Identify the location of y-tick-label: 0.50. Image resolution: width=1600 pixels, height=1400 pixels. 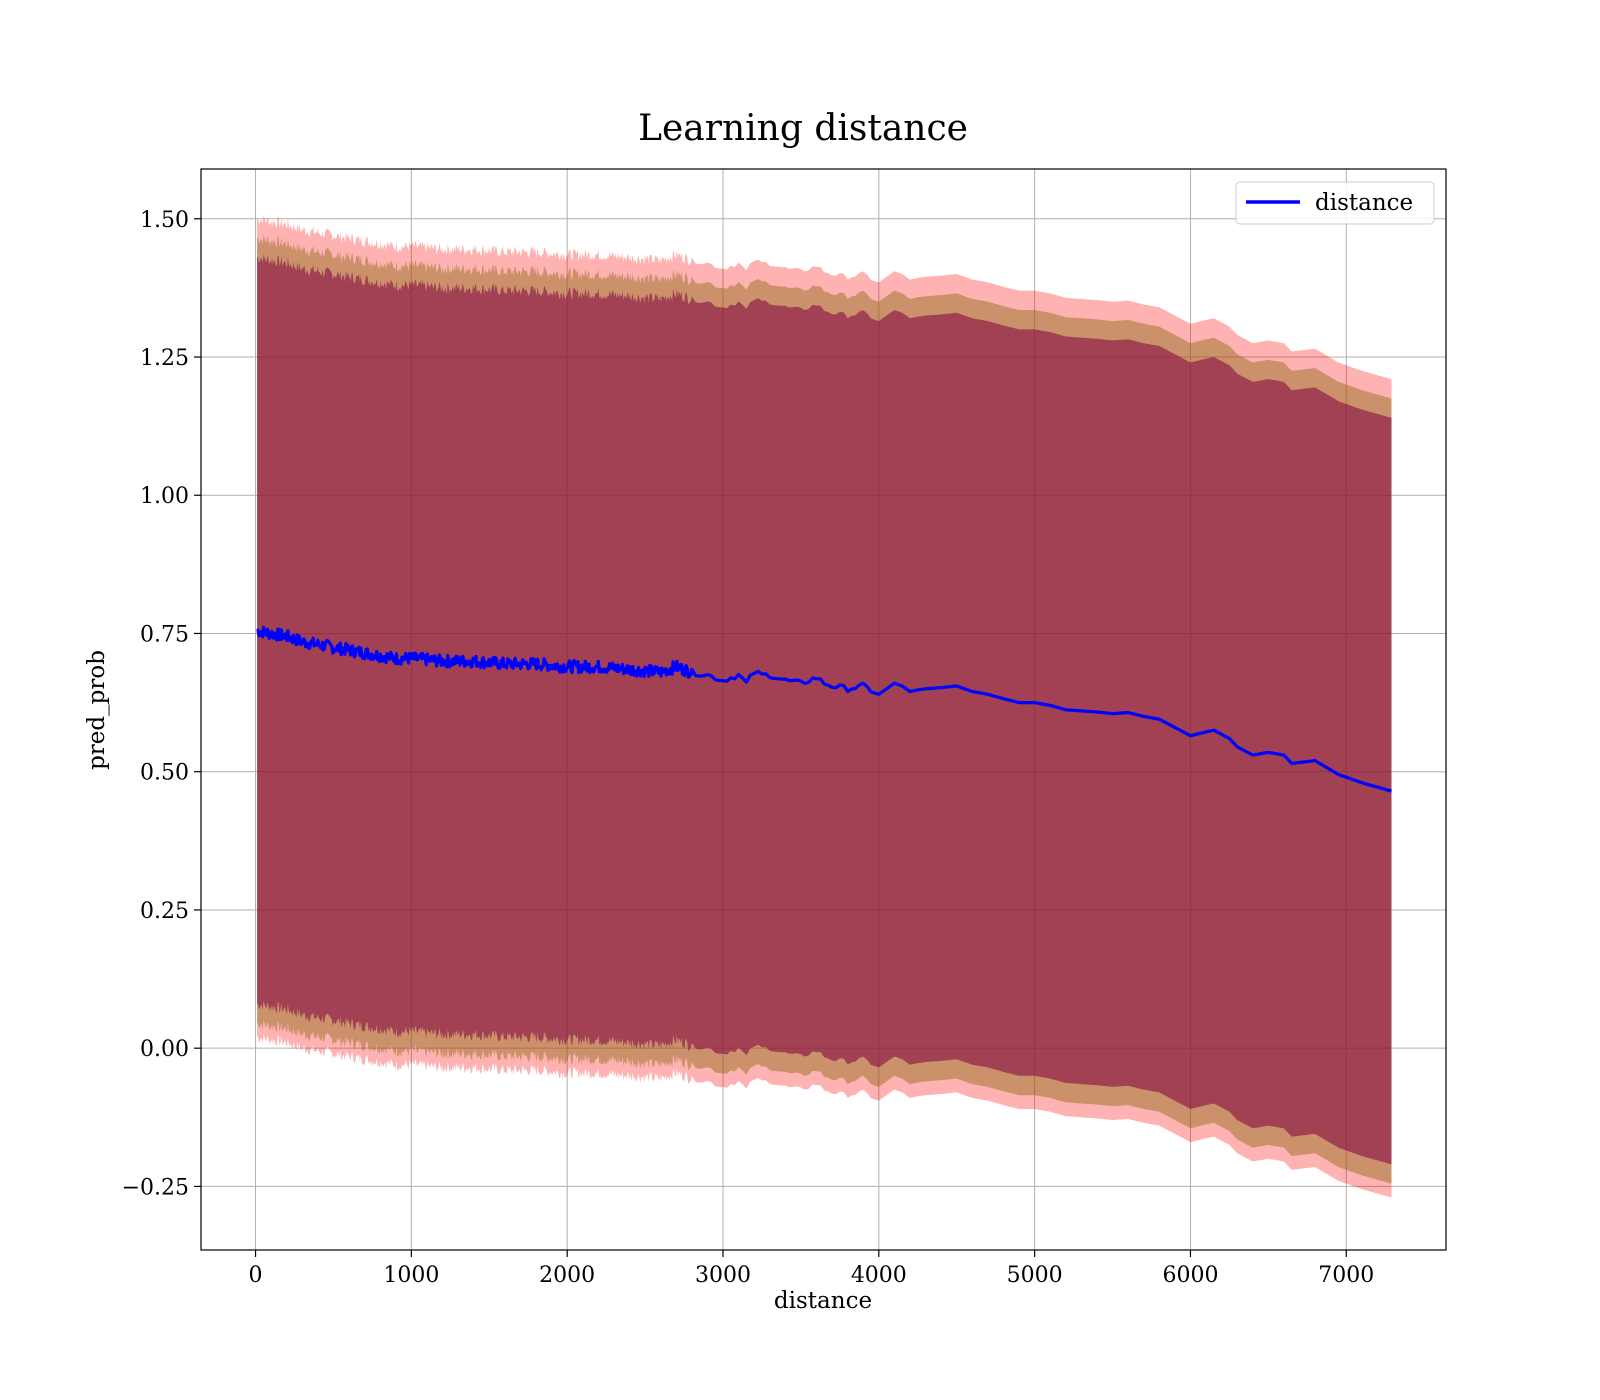
(164, 773).